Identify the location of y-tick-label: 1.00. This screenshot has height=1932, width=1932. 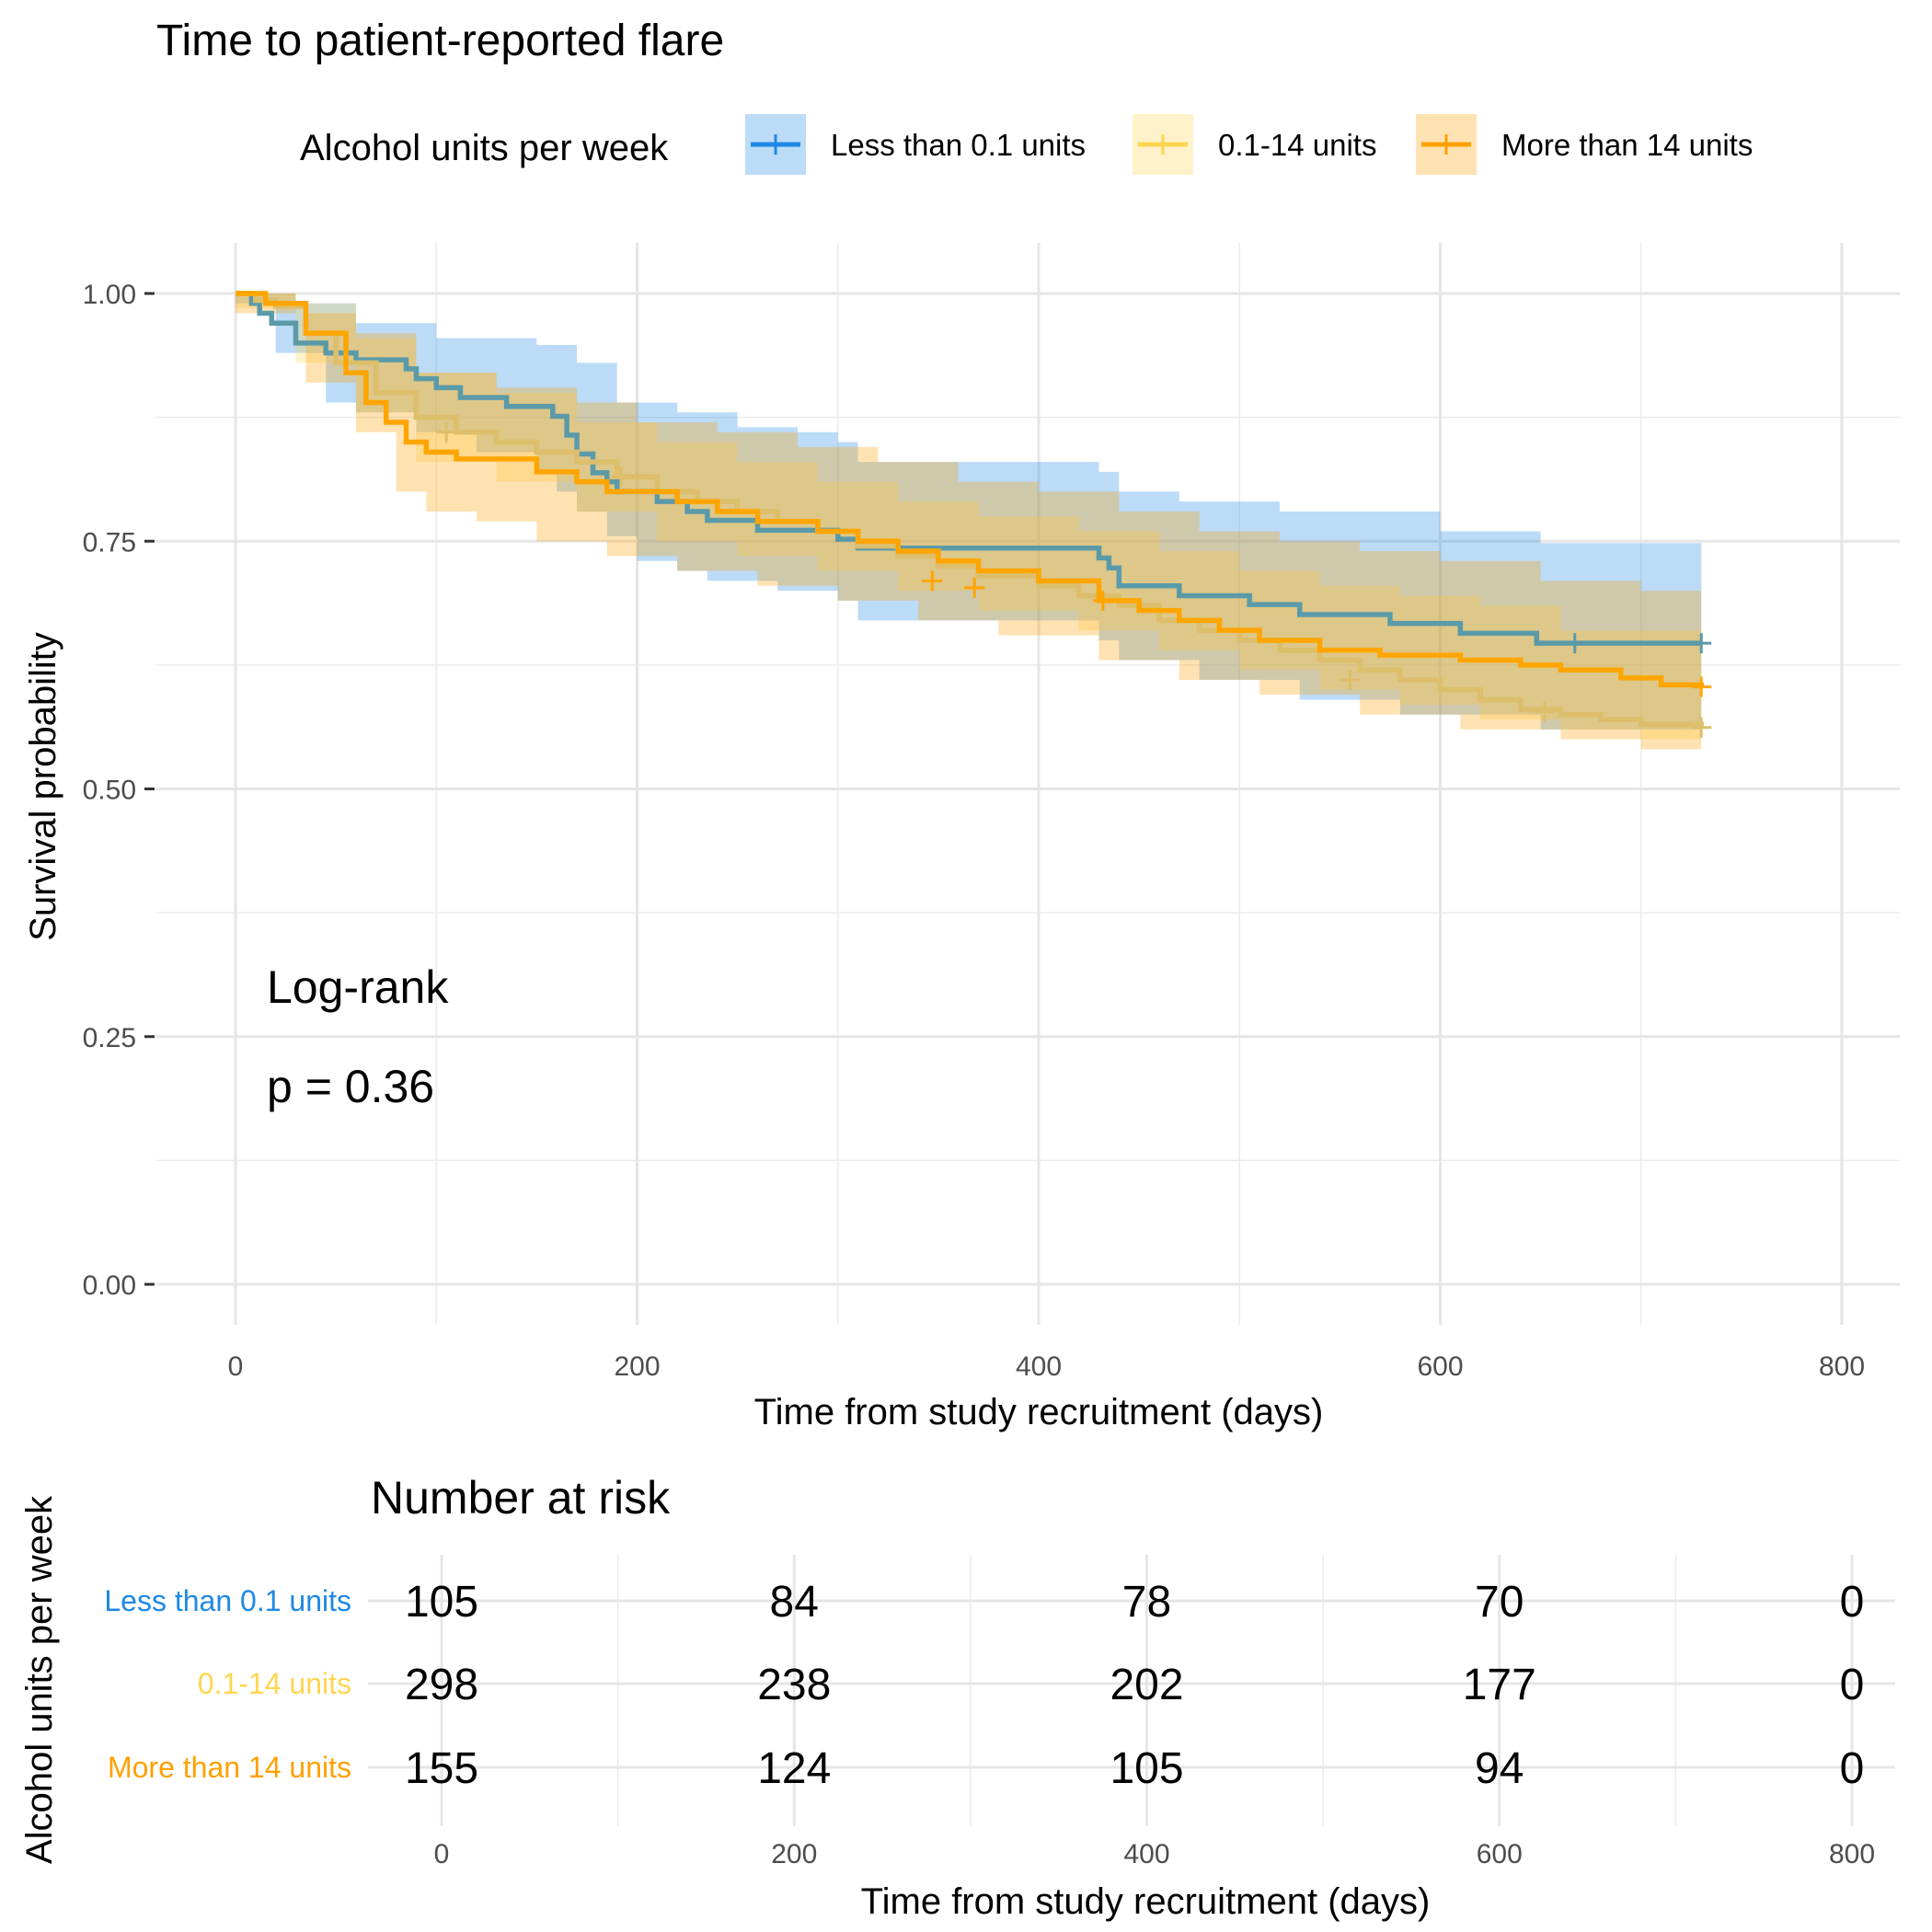
(109, 295).